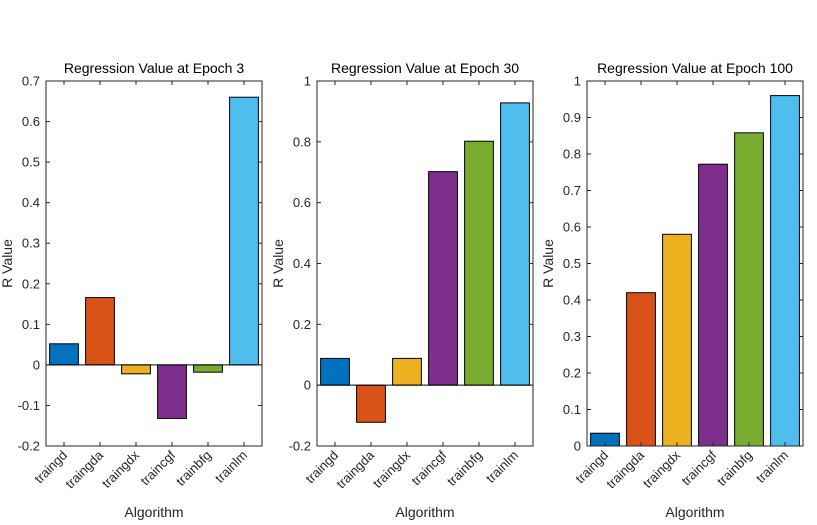  Describe the element at coordinates (29, 405) in the screenshot. I see `y-tick-label: -0.1` at that location.